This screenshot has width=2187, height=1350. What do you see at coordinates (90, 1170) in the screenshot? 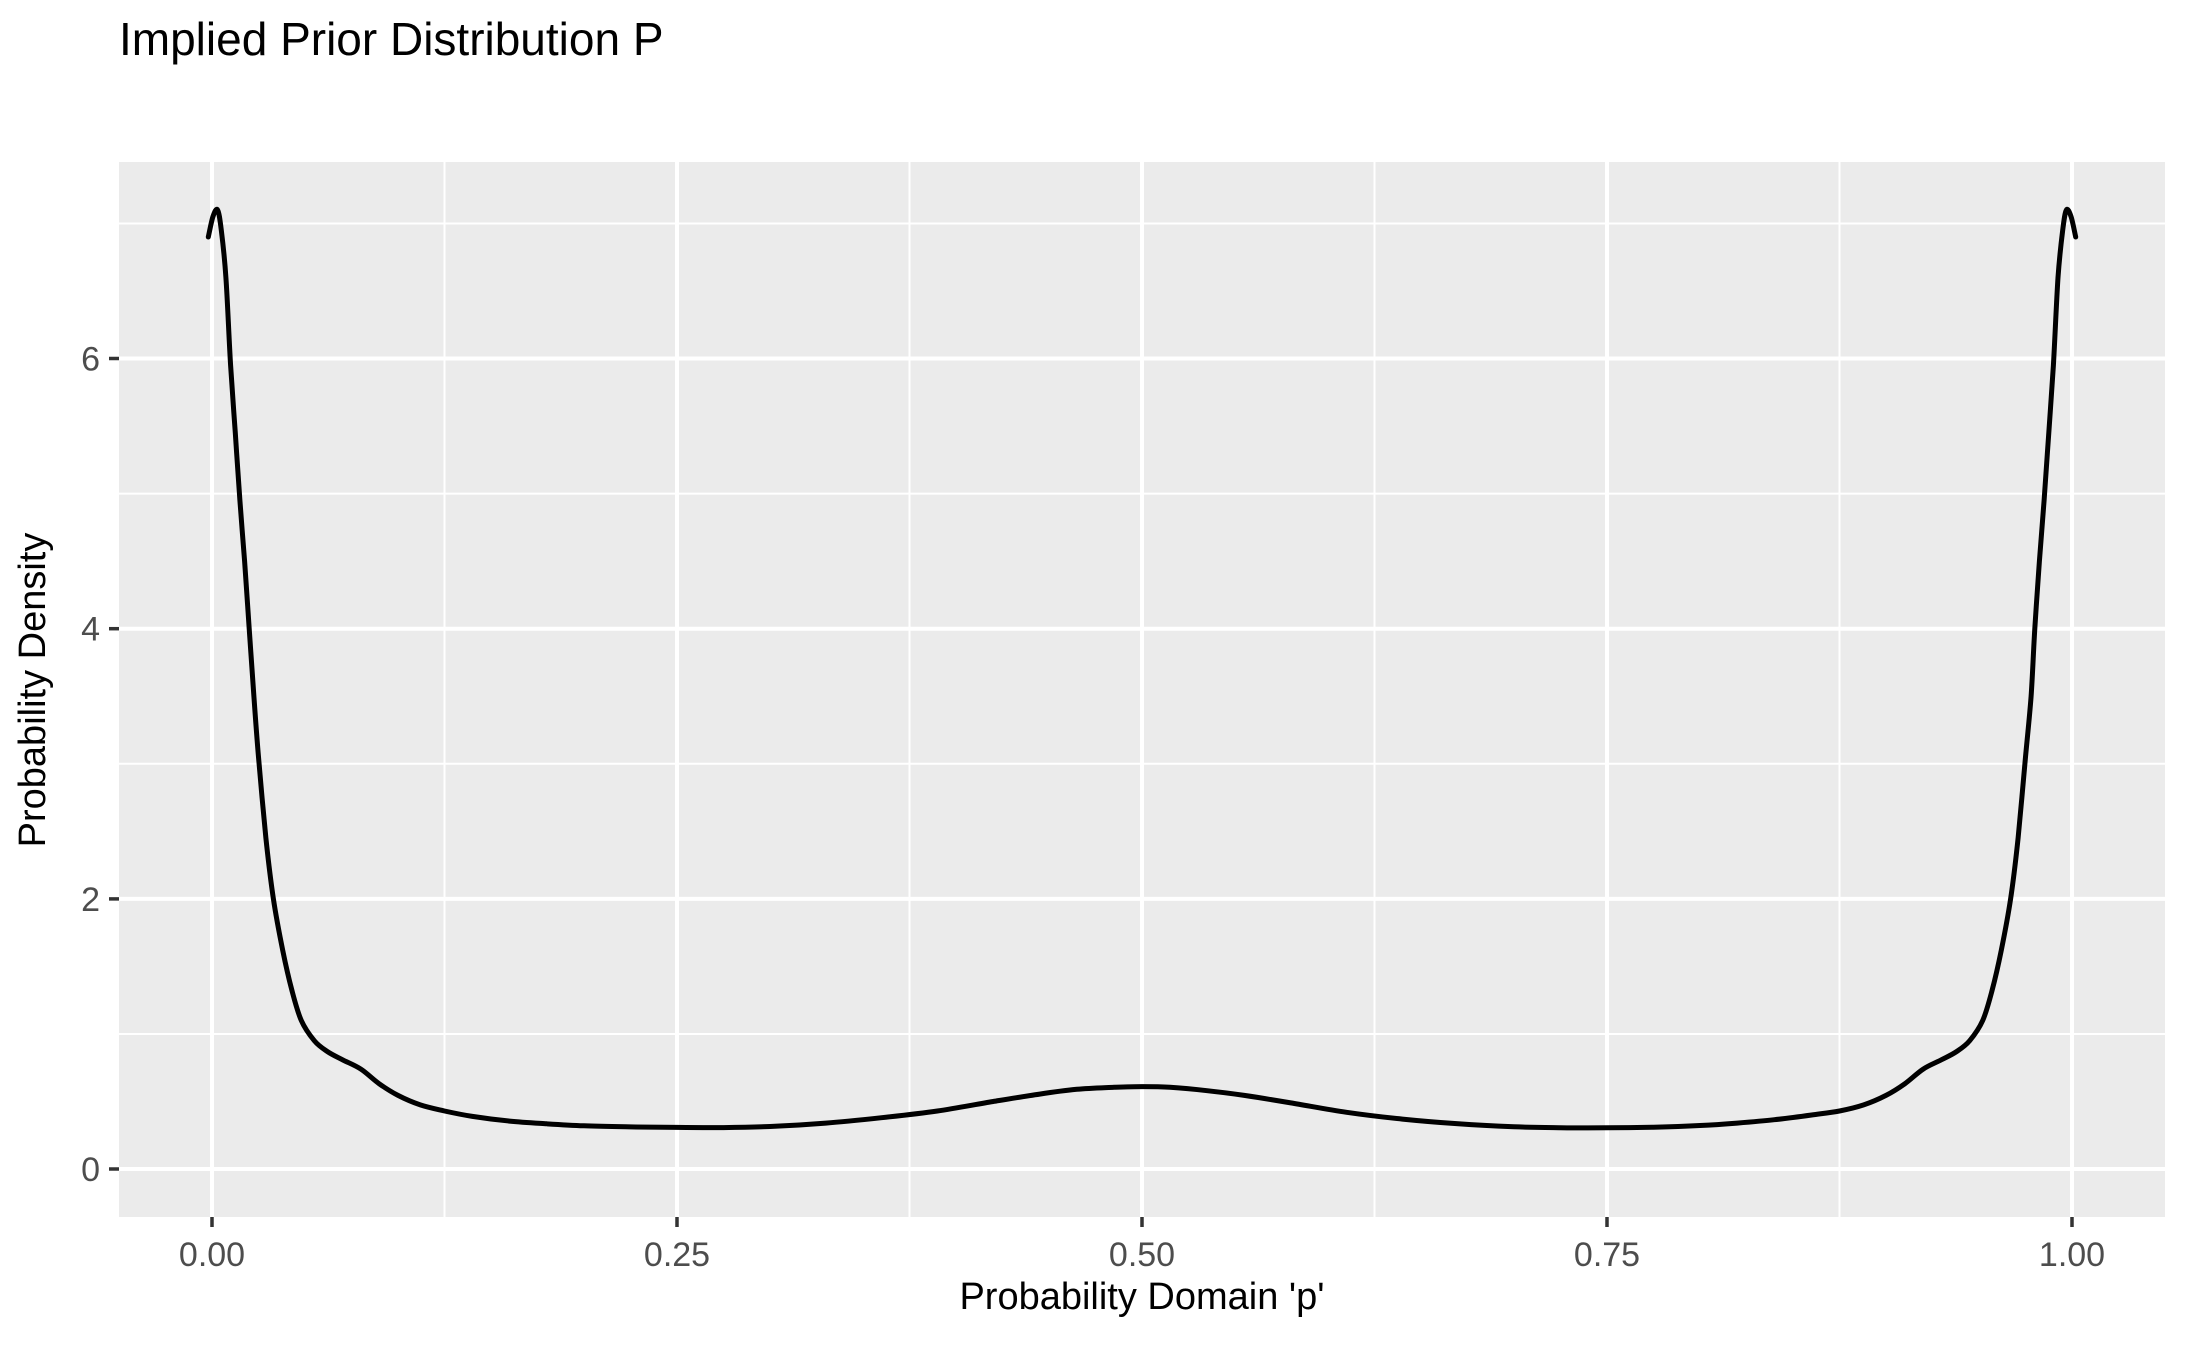
I see `y-tick-label: 0` at bounding box center [90, 1170].